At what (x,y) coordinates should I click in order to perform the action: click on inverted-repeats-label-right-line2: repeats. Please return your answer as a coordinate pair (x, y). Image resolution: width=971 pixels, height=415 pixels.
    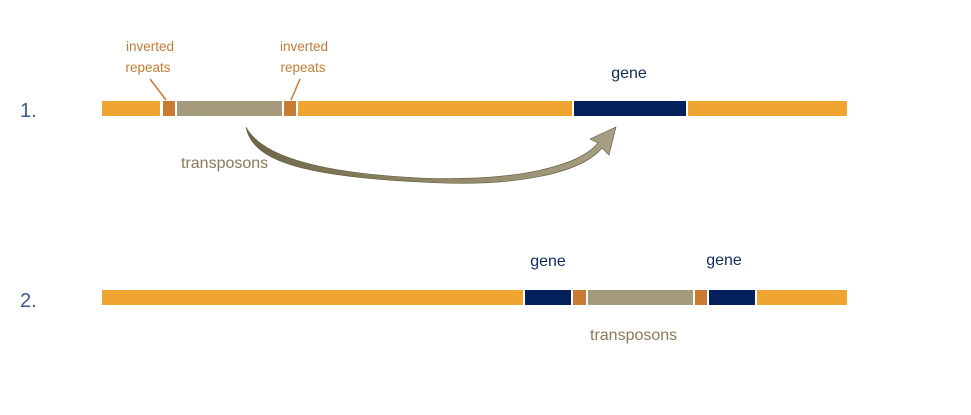
    Looking at the image, I should click on (302, 67).